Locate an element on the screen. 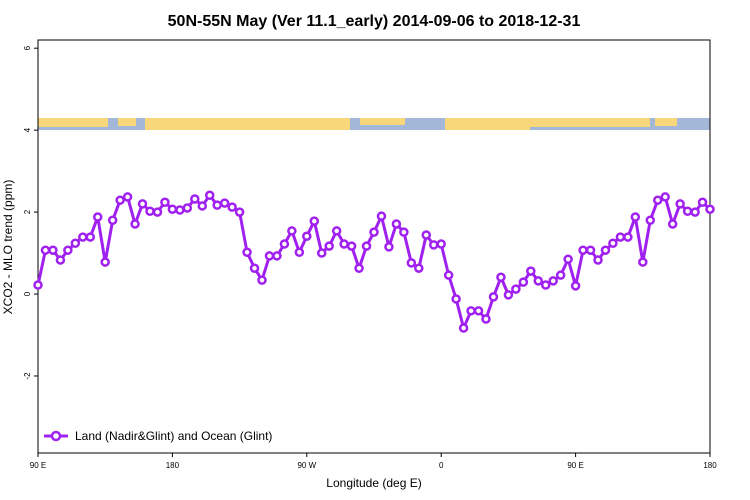  y-tick-label: 4 is located at coordinates (27, 129).